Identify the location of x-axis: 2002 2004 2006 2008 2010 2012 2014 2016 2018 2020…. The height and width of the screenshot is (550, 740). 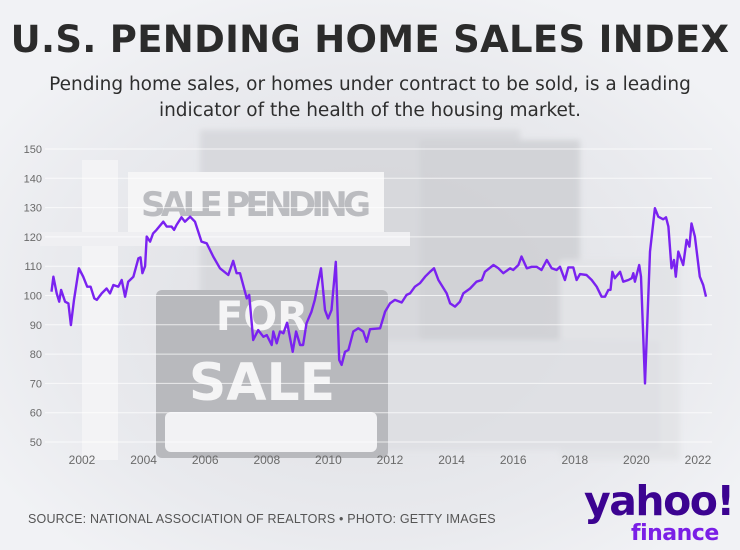
(390, 460).